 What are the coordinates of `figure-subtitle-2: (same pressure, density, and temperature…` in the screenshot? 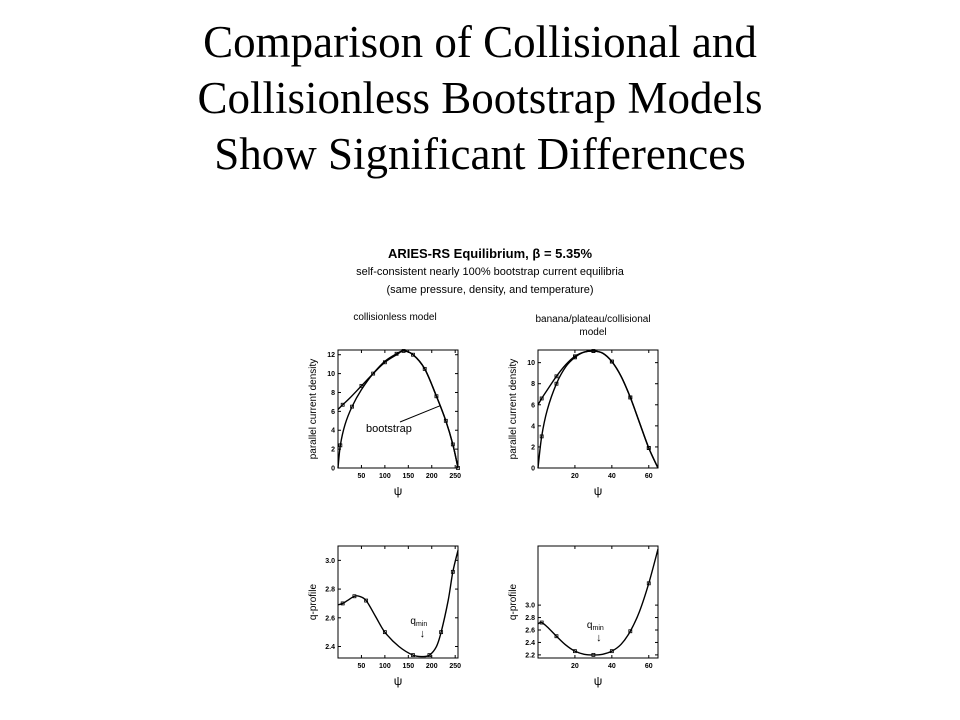 It's located at (490, 290).